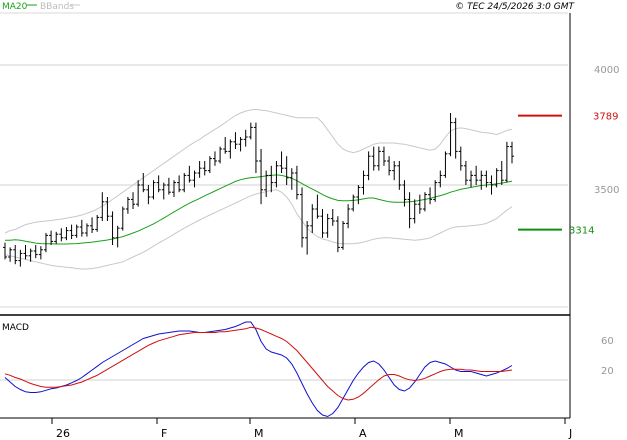  I want to click on signal-line, so click(258, 363).